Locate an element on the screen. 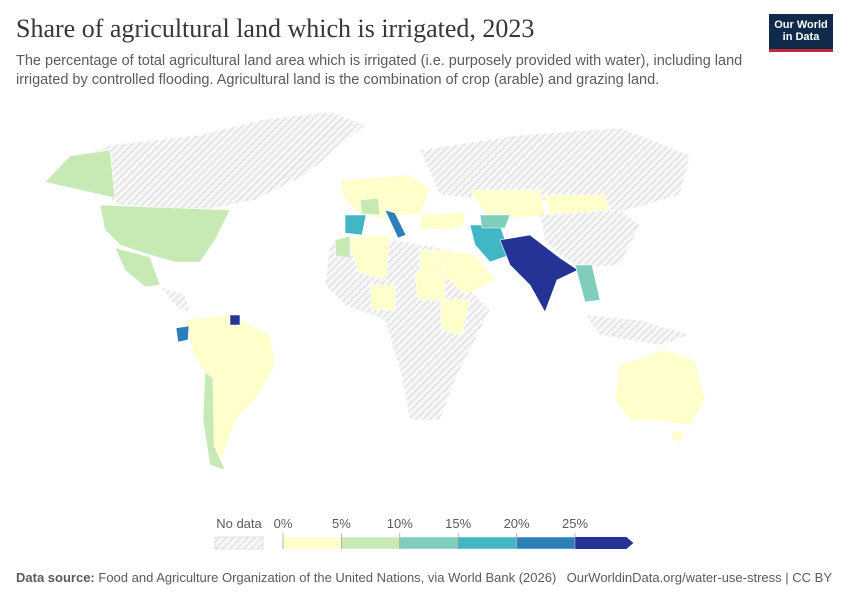  legend-tick-label: 10% is located at coordinates (400, 523).